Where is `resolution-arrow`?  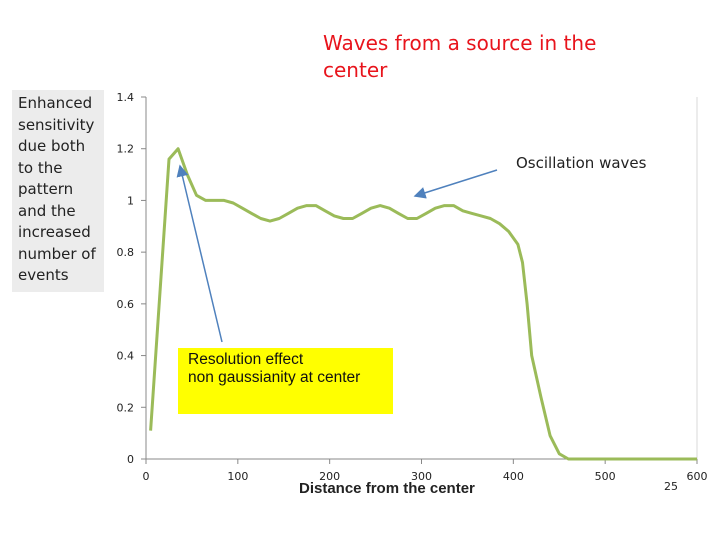
resolution-arrow is located at coordinates (199, 253).